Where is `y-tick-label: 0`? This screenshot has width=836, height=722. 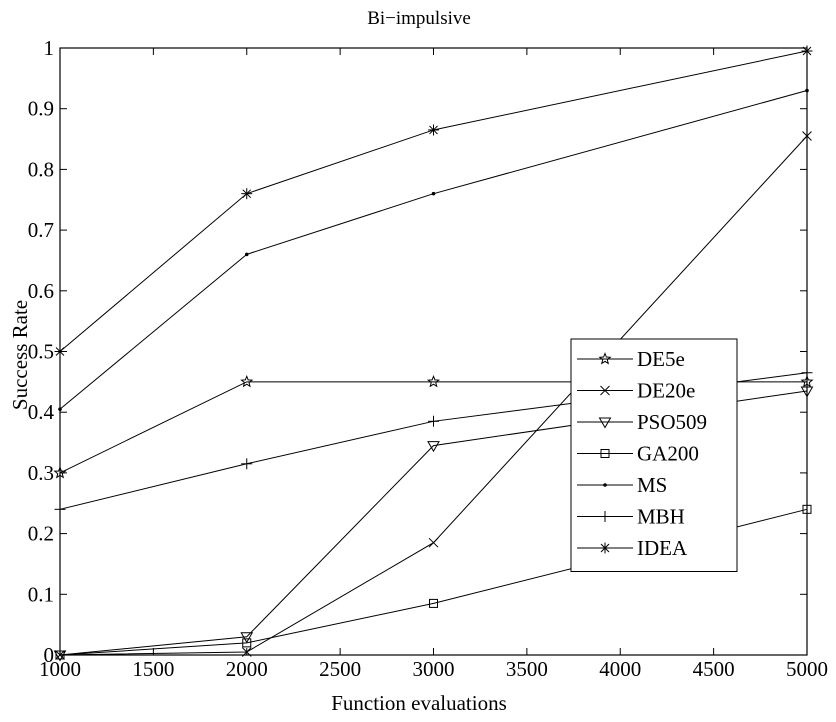 y-tick-label: 0 is located at coordinates (49, 655).